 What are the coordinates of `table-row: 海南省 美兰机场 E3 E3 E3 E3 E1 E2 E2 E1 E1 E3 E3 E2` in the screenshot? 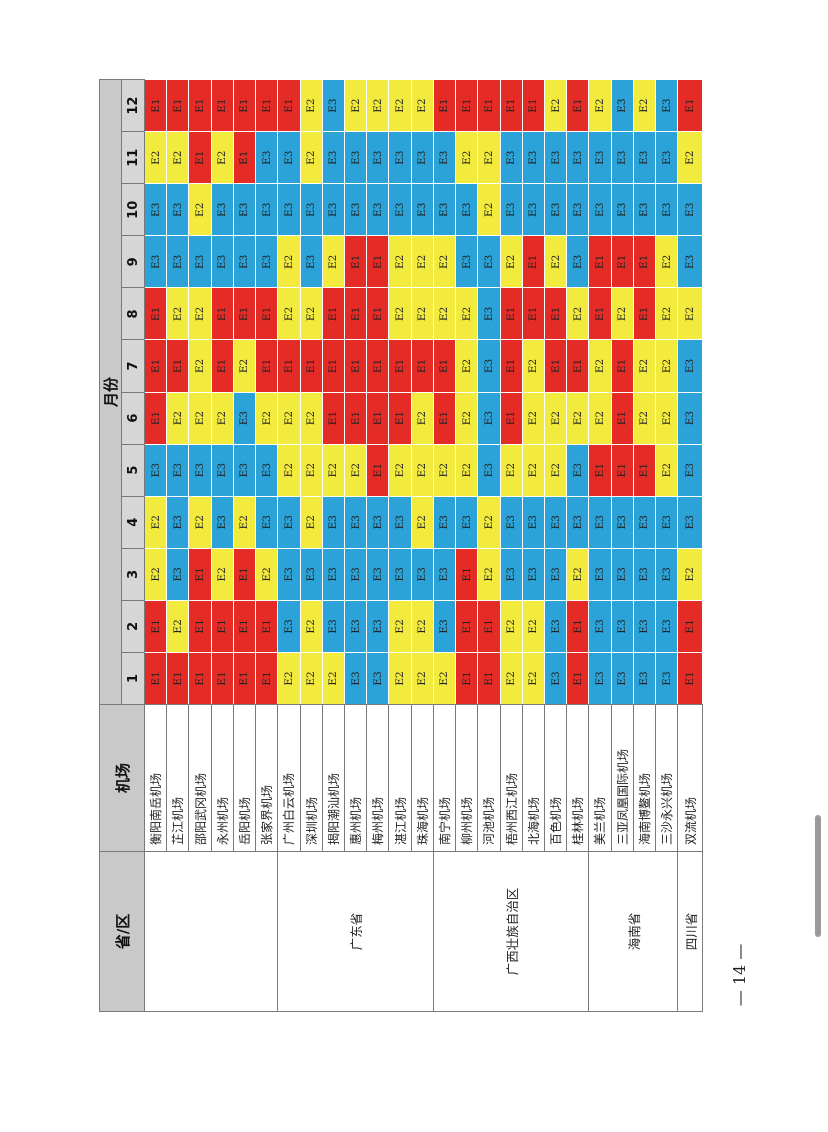 It's located at (633, 545).